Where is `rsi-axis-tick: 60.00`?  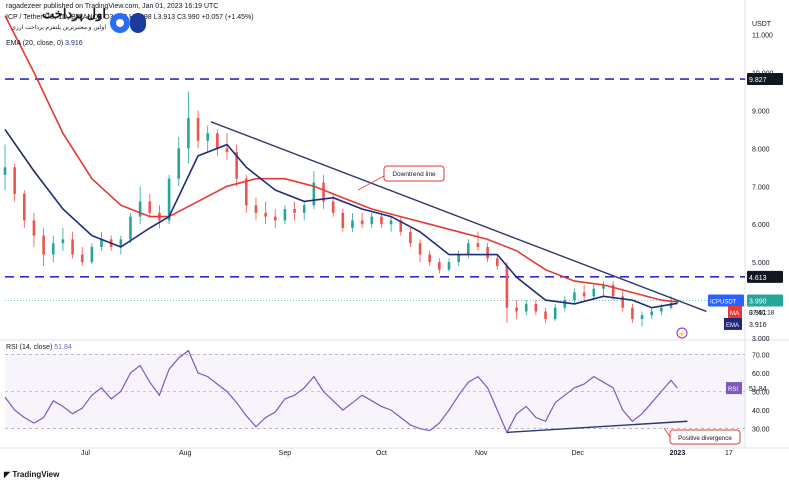
rsi-axis-tick: 60.00 is located at coordinates (761, 374).